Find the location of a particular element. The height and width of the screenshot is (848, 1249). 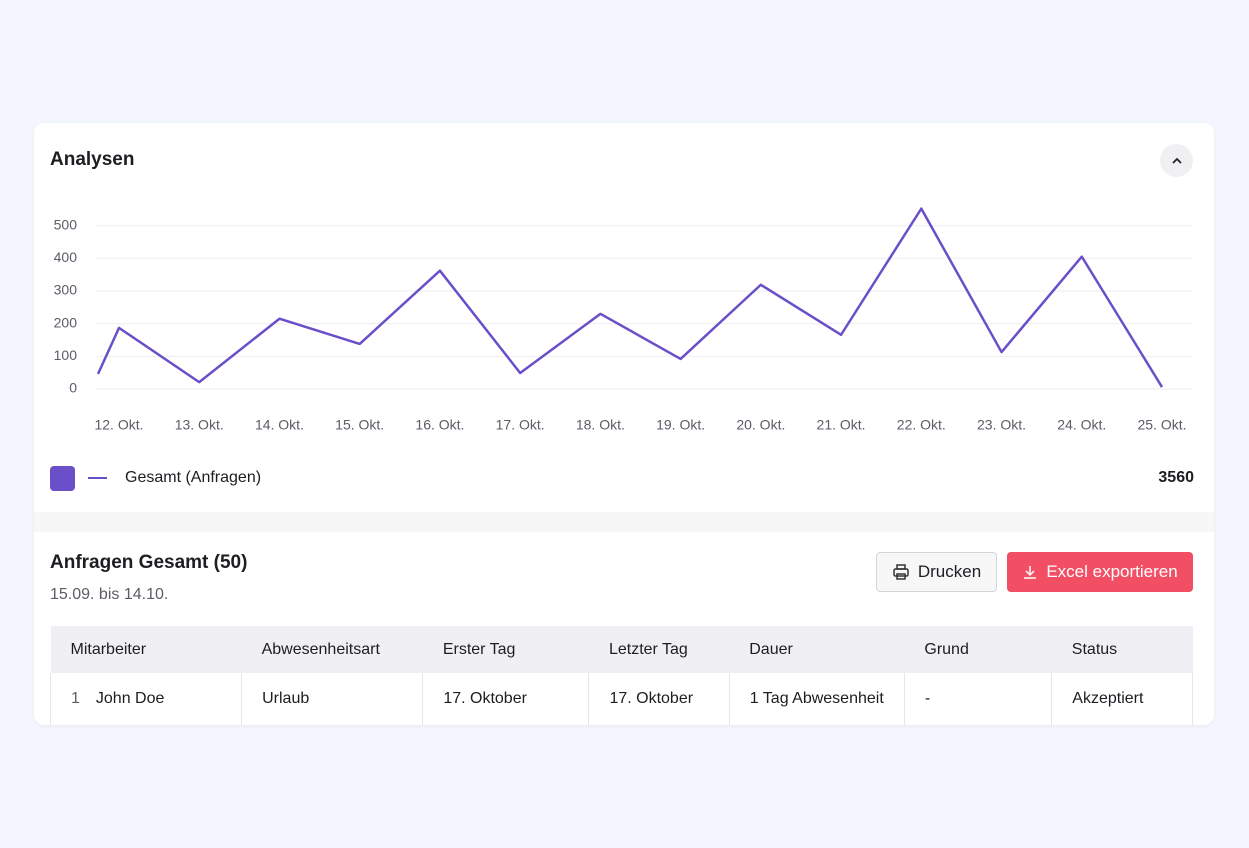

table-cell: - is located at coordinates (978, 699).